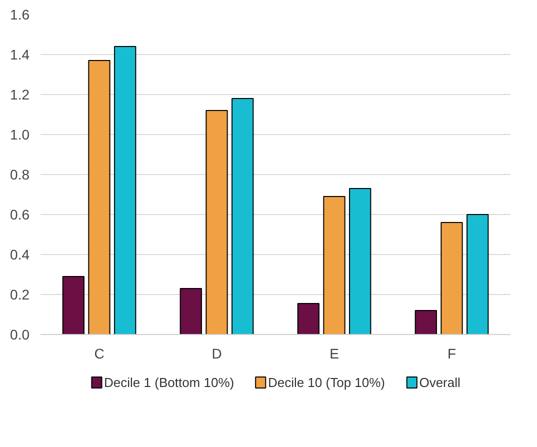 The width and height of the screenshot is (537, 447). I want to click on y-tick-label: 0.8, so click(20, 174).